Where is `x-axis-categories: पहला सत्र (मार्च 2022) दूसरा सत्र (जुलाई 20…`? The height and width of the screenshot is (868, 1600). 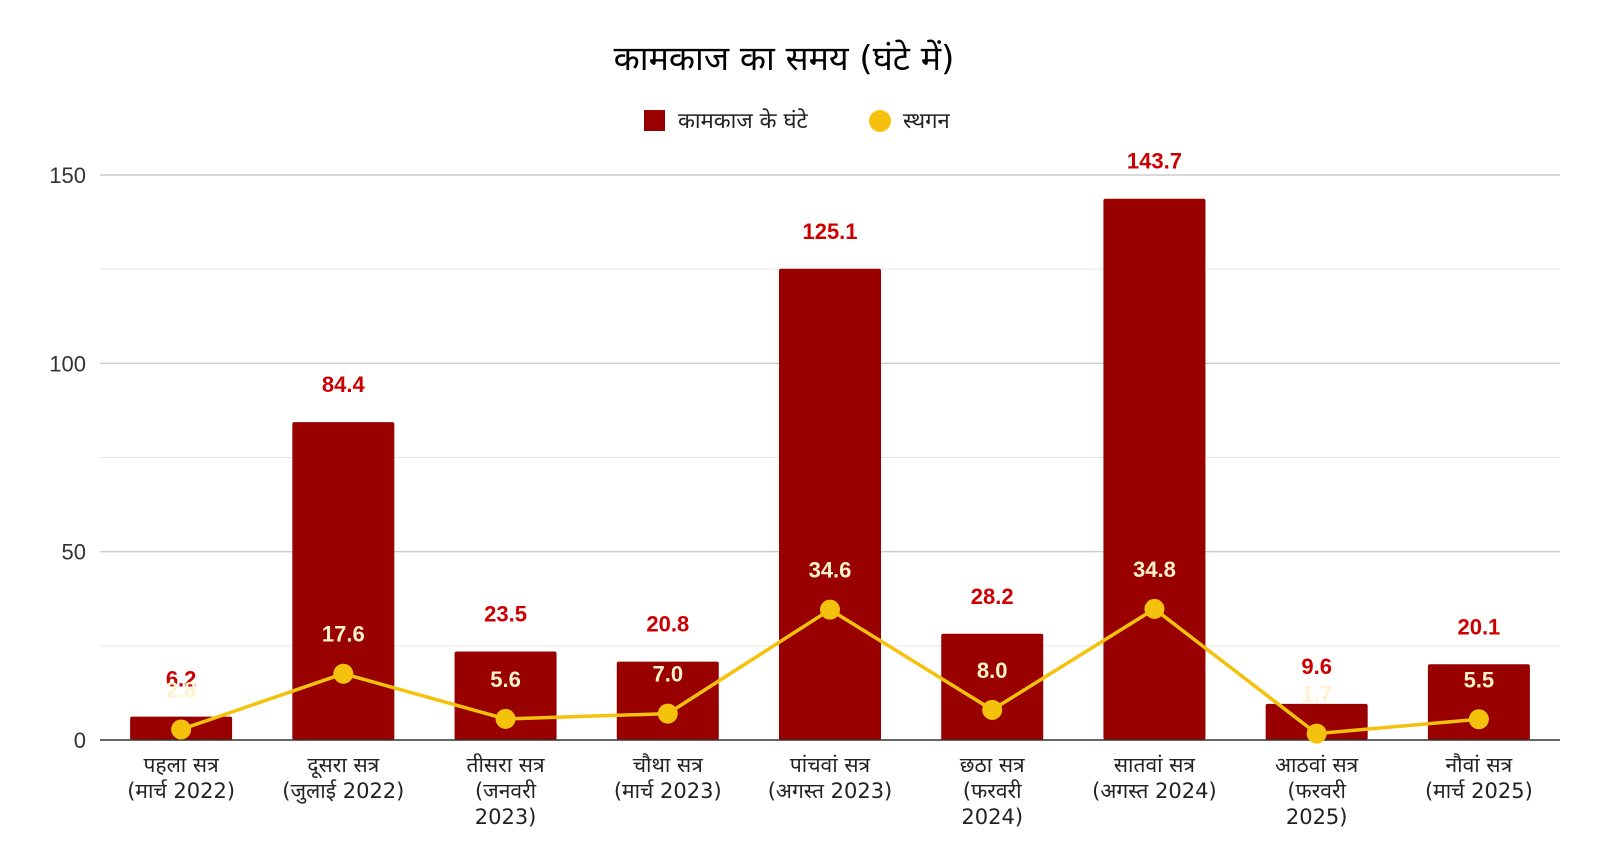
x-axis-categories: पहला सत्र (मार्च 2022) दूसरा सत्र (जुलाई 20… is located at coordinates (830, 791).